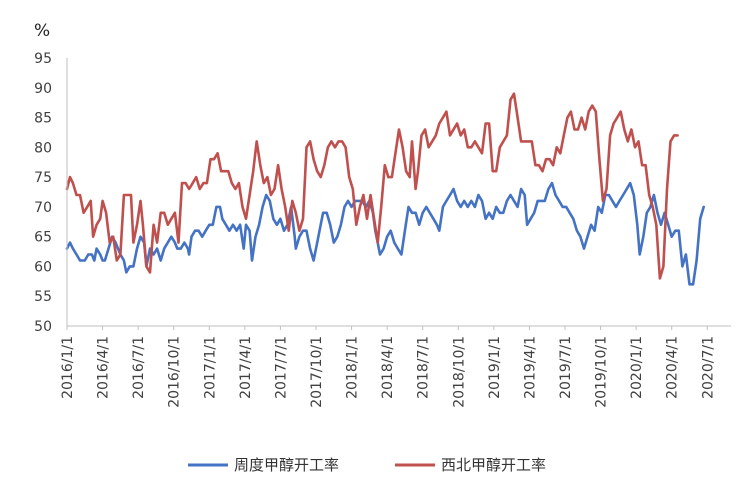 This screenshot has height=497, width=752. What do you see at coordinates (281, 367) in the screenshot?
I see `x-tick-label: 2017/7/1` at bounding box center [281, 367].